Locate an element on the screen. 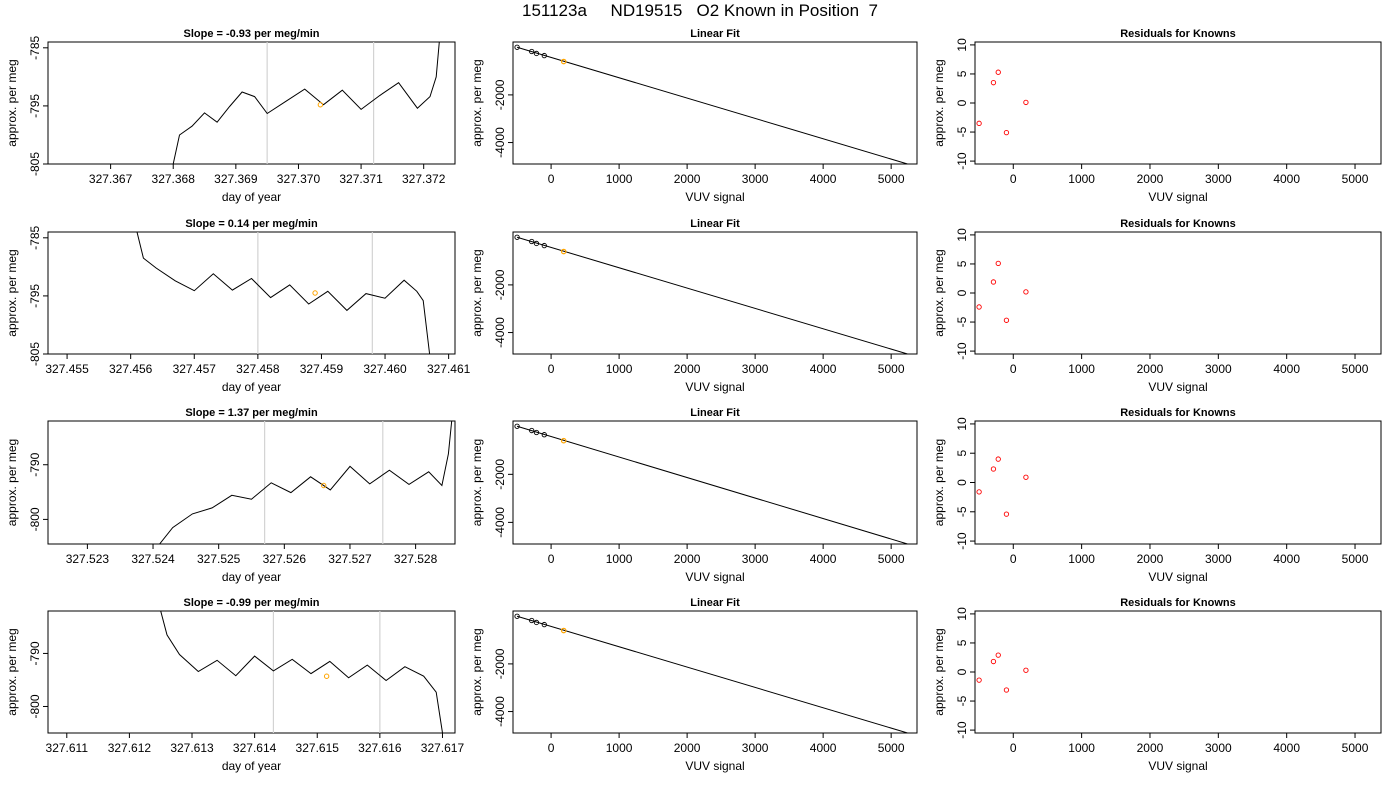  x-tick-label: 327.461 is located at coordinates (449, 369).